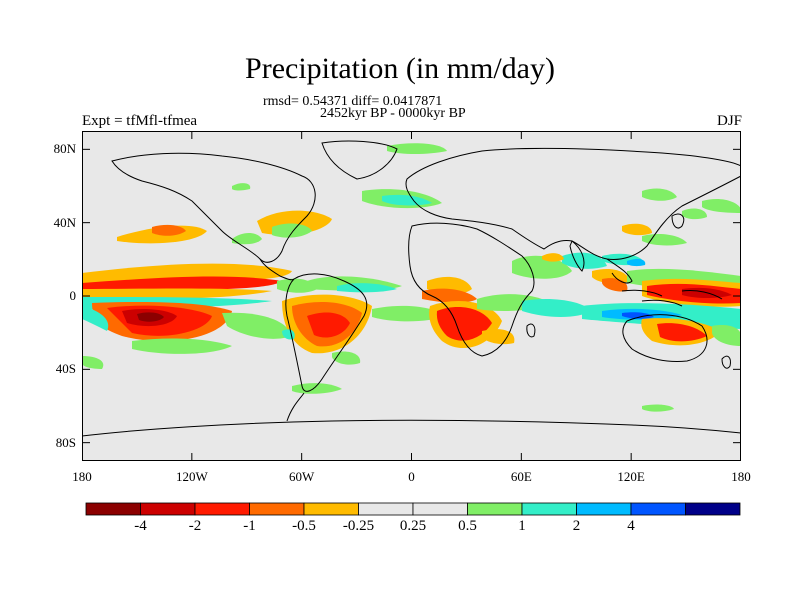 This screenshot has width=800, height=600. I want to click on colorbar-label: 4, so click(631, 526).